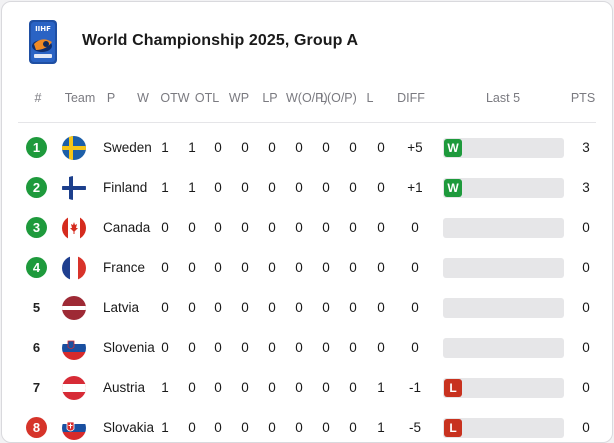 This screenshot has height=443, width=614. What do you see at coordinates (307, 98) in the screenshot?
I see `col-w-op: W(O/P)` at bounding box center [307, 98].